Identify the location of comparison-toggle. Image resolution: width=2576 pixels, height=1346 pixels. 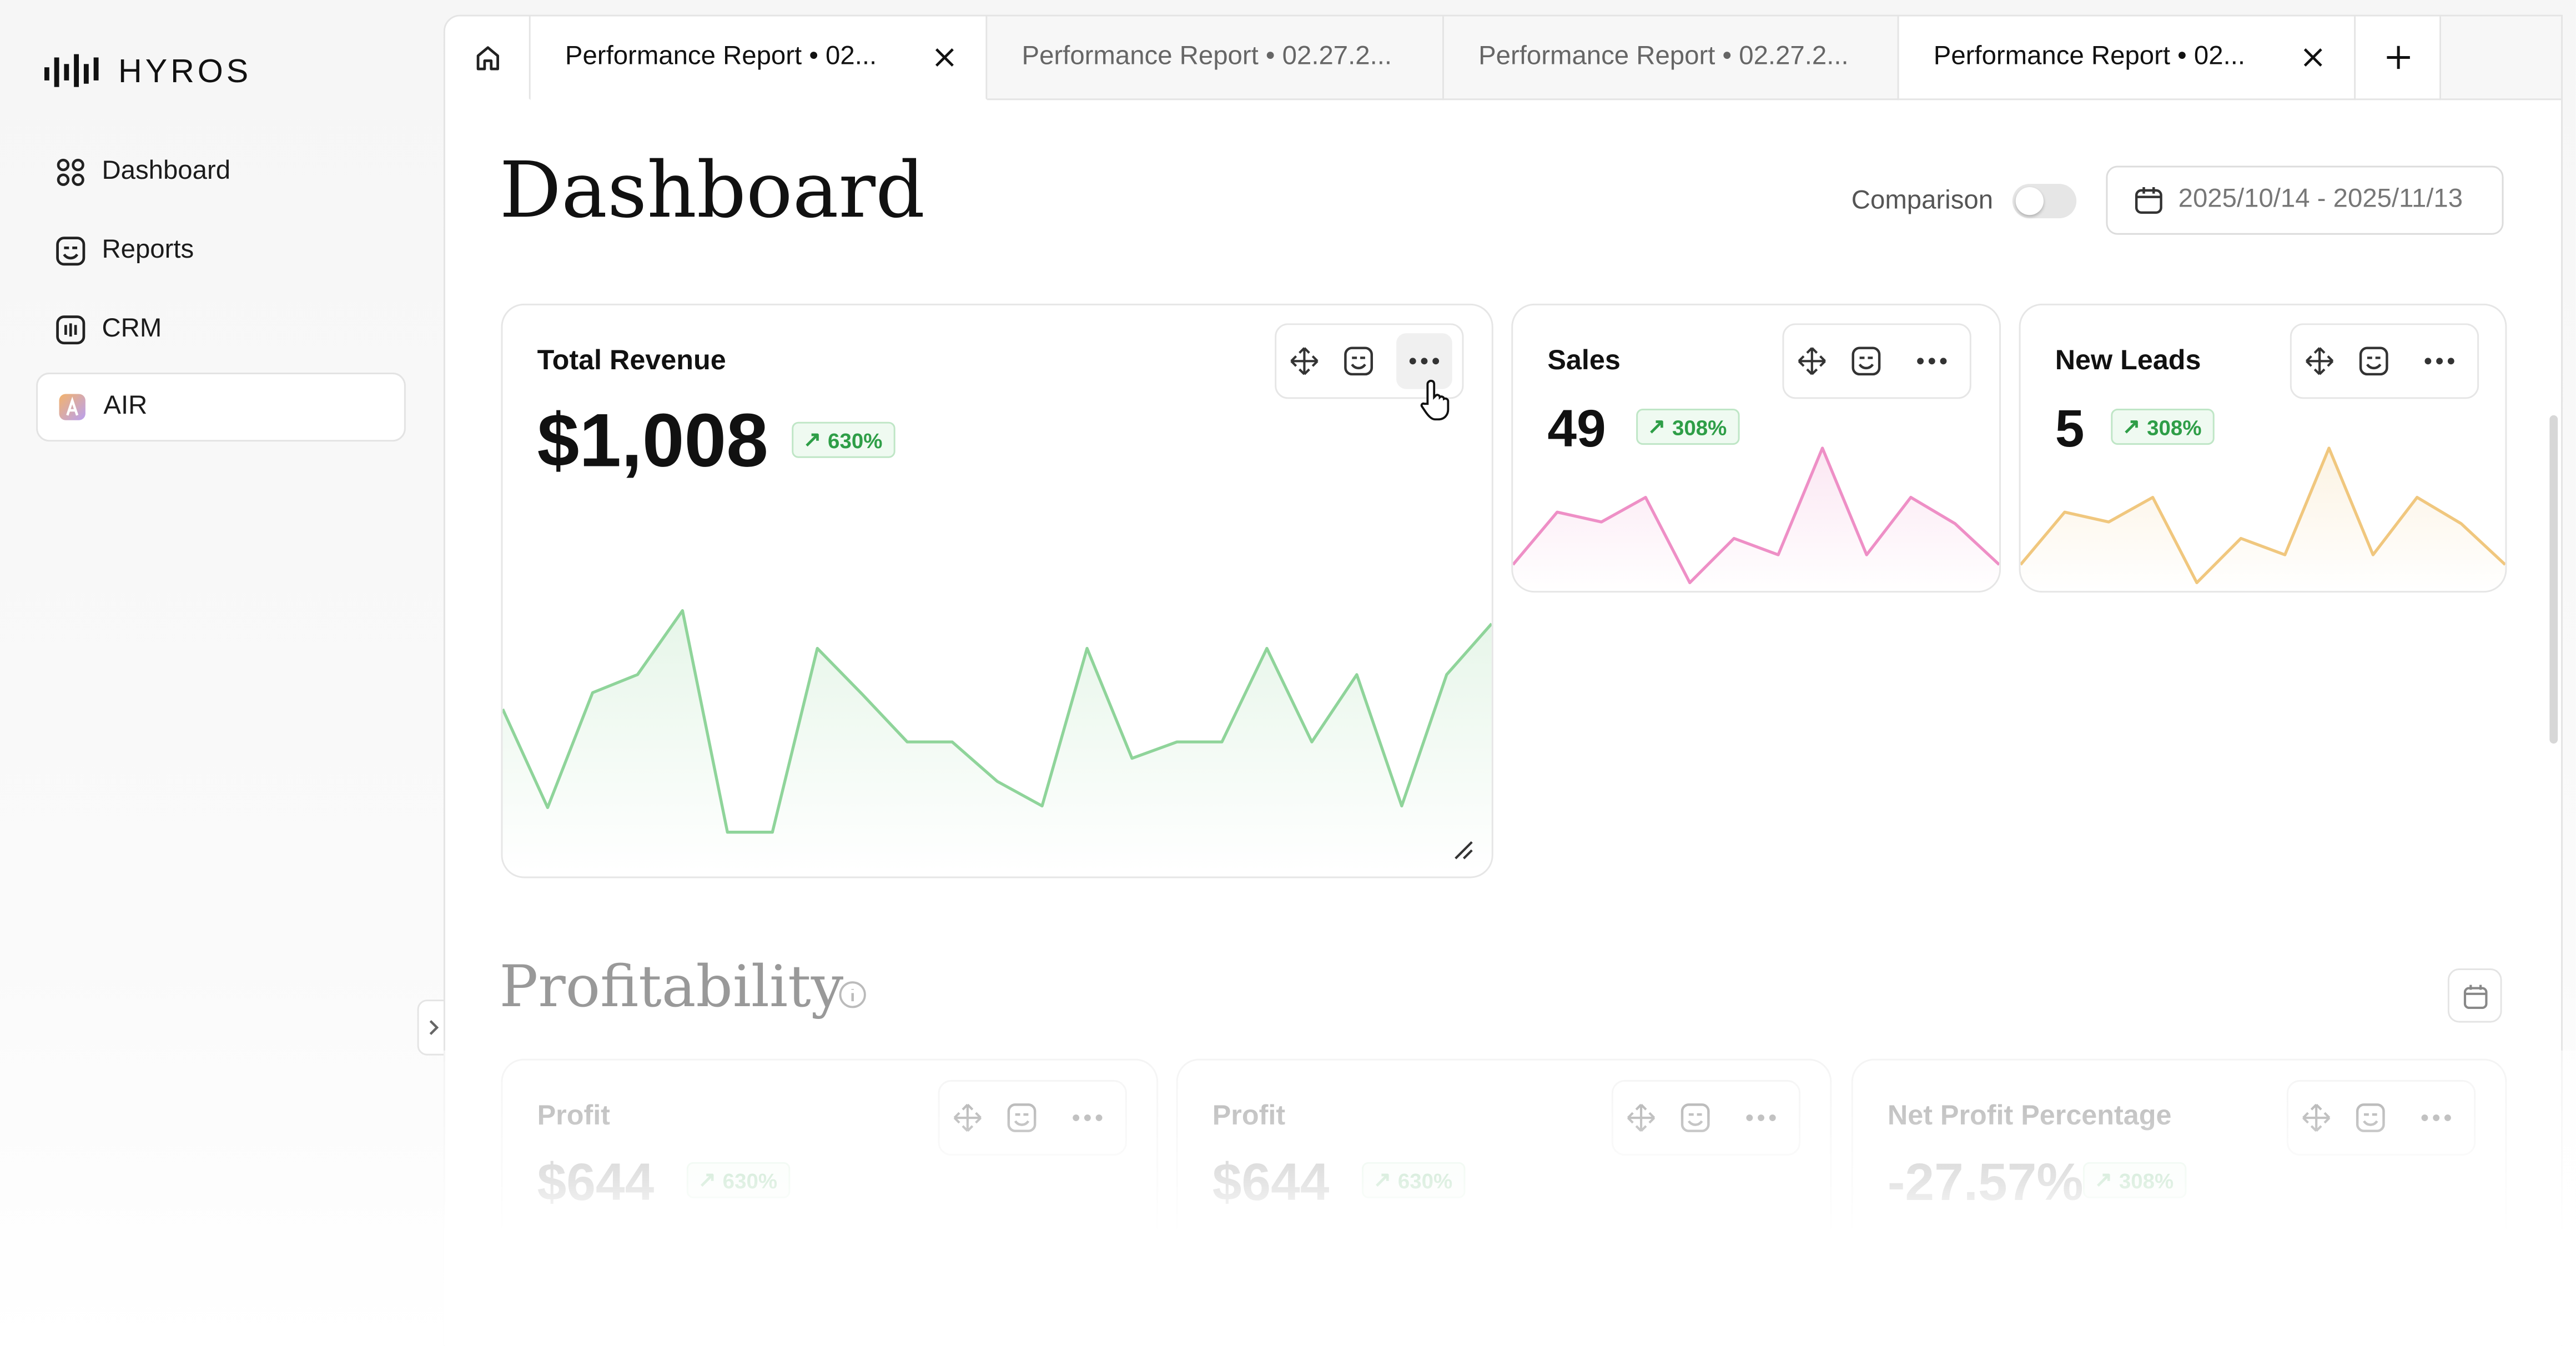
(2044, 201).